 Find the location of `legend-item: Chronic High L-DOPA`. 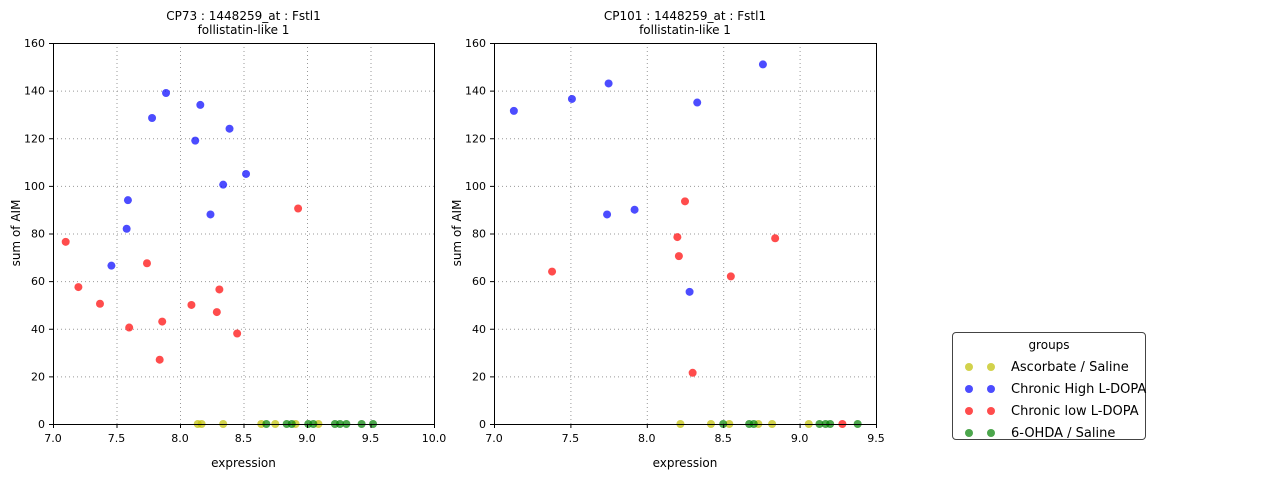

legend-item: Chronic High L-DOPA is located at coordinates (1050, 389).